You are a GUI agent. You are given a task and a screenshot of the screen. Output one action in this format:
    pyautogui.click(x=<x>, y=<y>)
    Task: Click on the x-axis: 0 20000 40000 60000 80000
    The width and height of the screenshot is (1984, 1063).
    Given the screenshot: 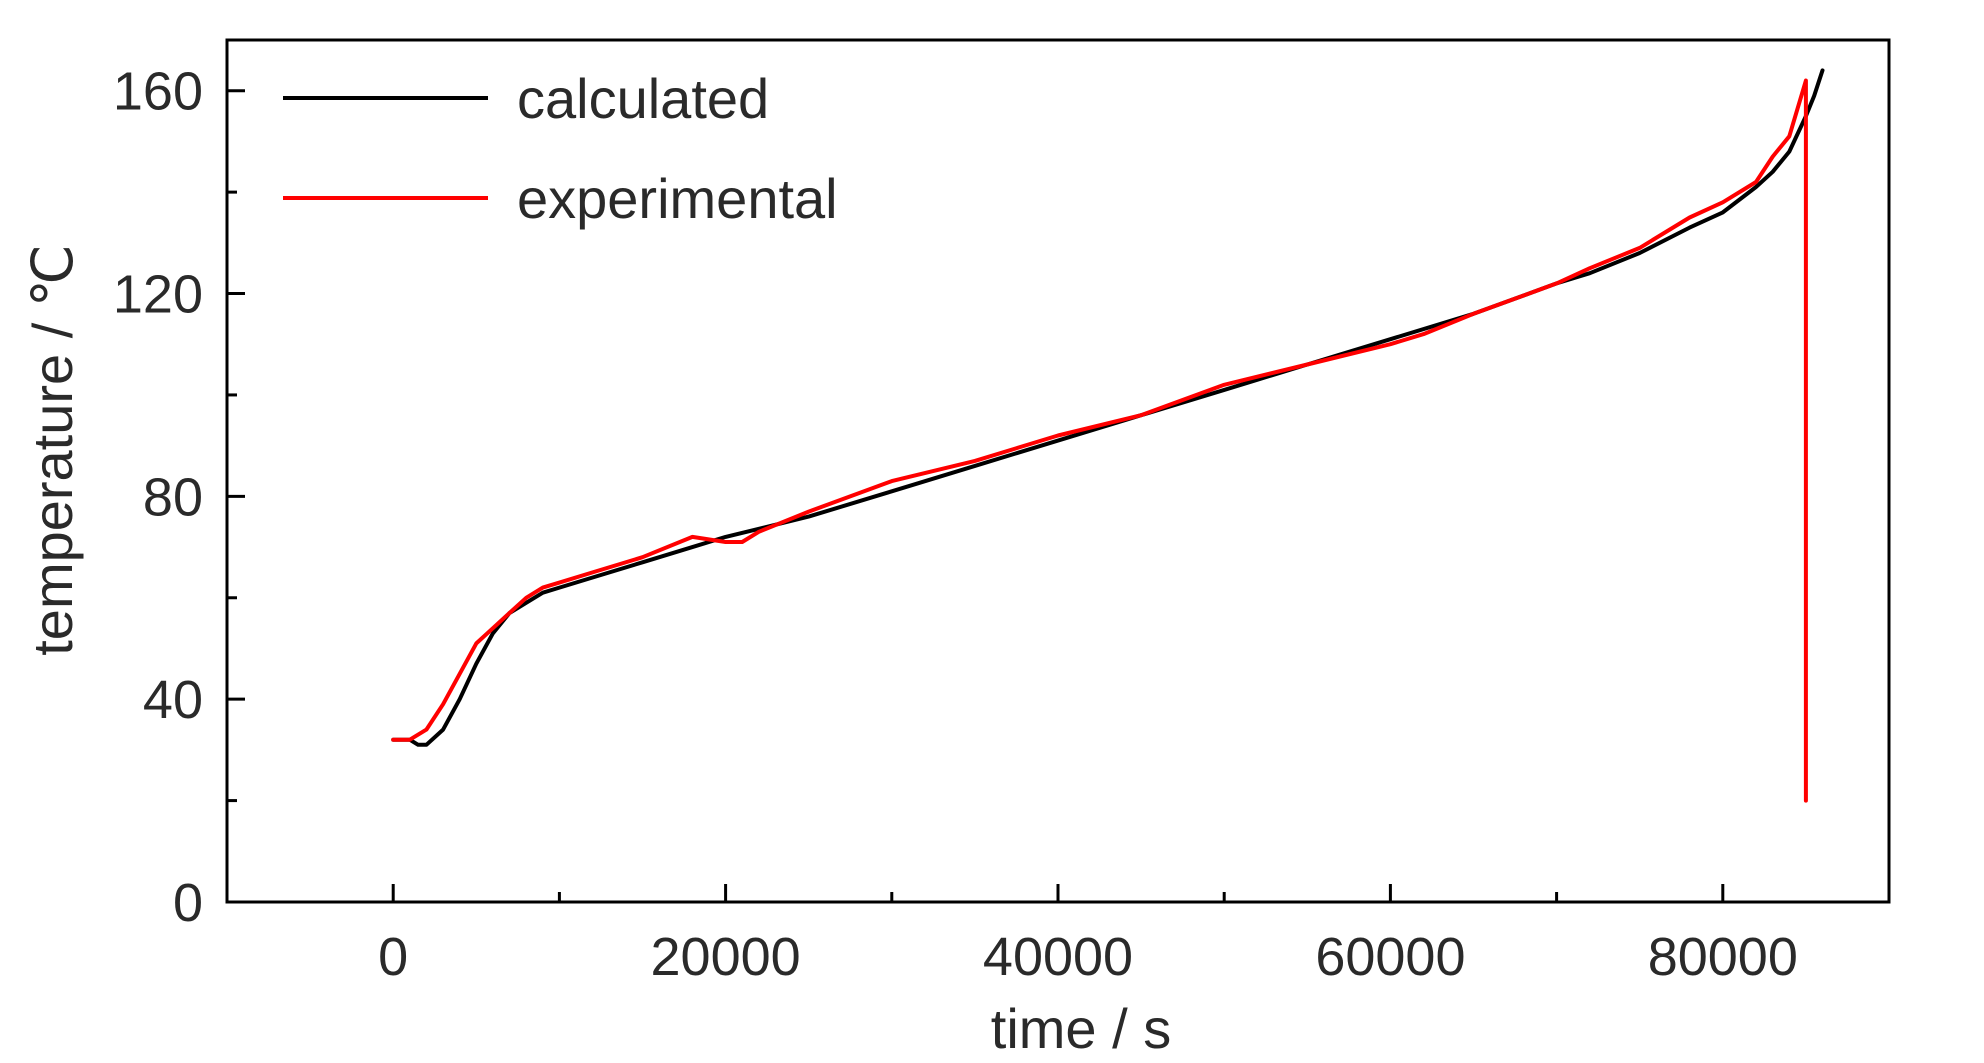 What is the action you would take?
    pyautogui.click(x=1134, y=935)
    